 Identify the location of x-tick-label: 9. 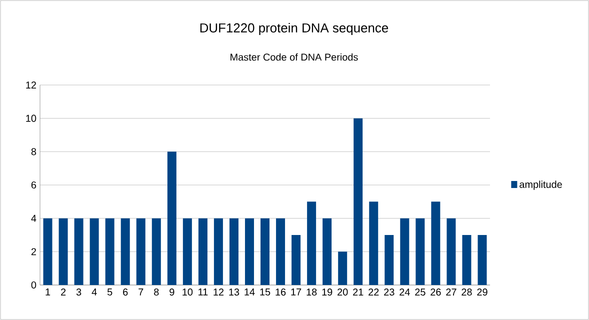
(172, 292).